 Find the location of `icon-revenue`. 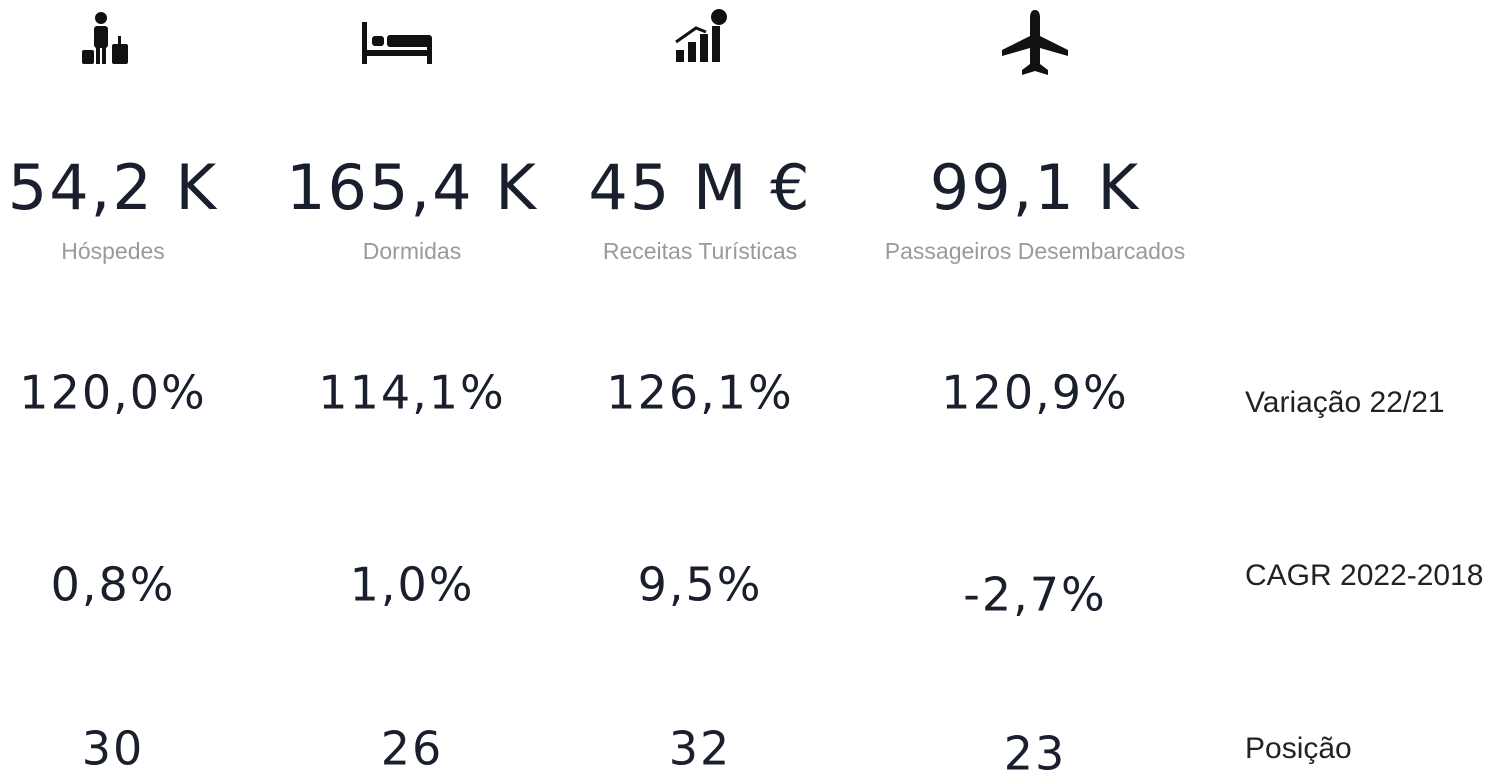

icon-revenue is located at coordinates (701, 35).